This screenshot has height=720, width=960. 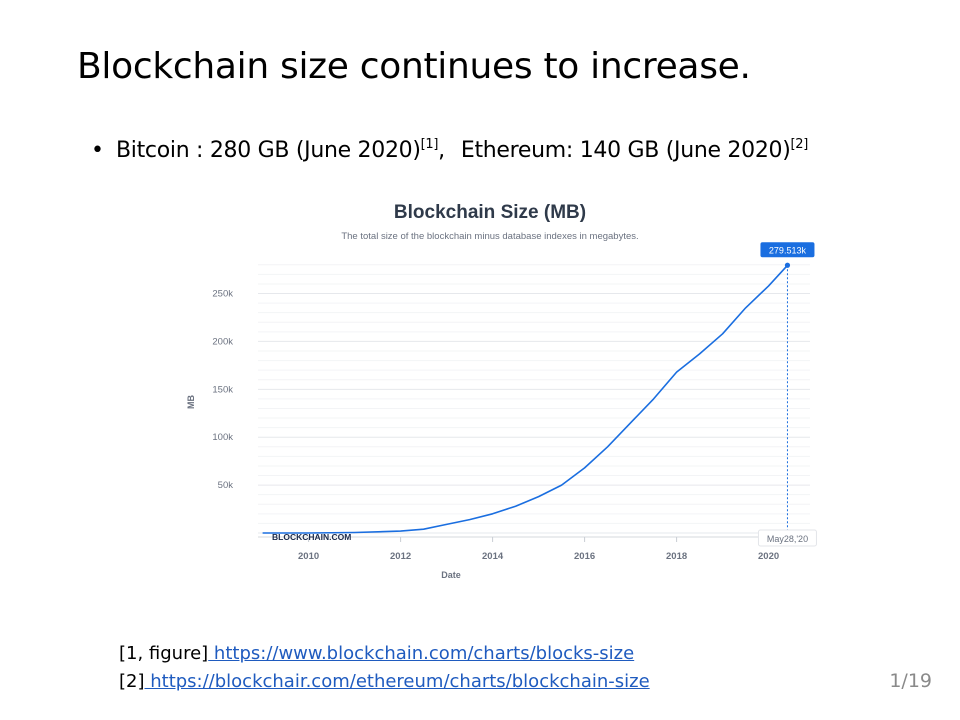 What do you see at coordinates (538, 549) in the screenshot?
I see `x-axis-ticks: 2010 2012 2014 2016 2018 2020` at bounding box center [538, 549].